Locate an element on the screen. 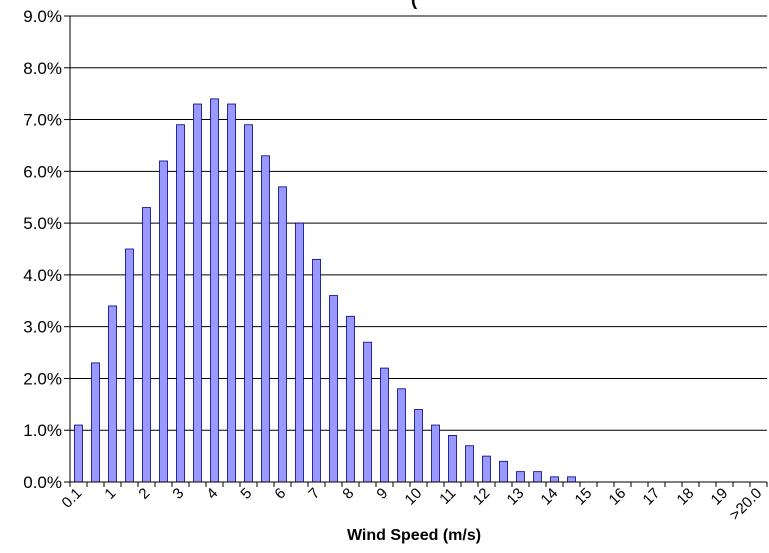 The width and height of the screenshot is (769, 553). x-tick-label: 16 is located at coordinates (618, 497).